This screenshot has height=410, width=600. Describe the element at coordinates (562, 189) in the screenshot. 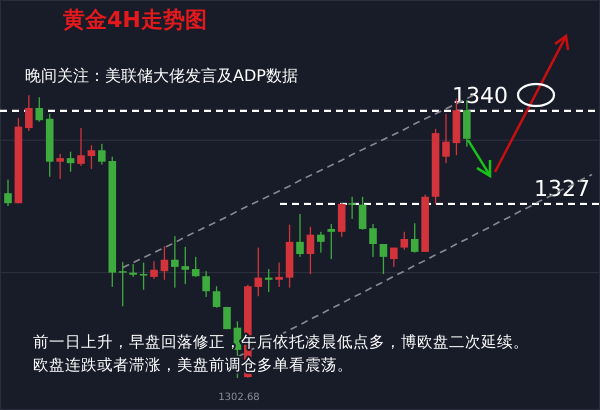

I see `ref-line-label: 1327` at that location.